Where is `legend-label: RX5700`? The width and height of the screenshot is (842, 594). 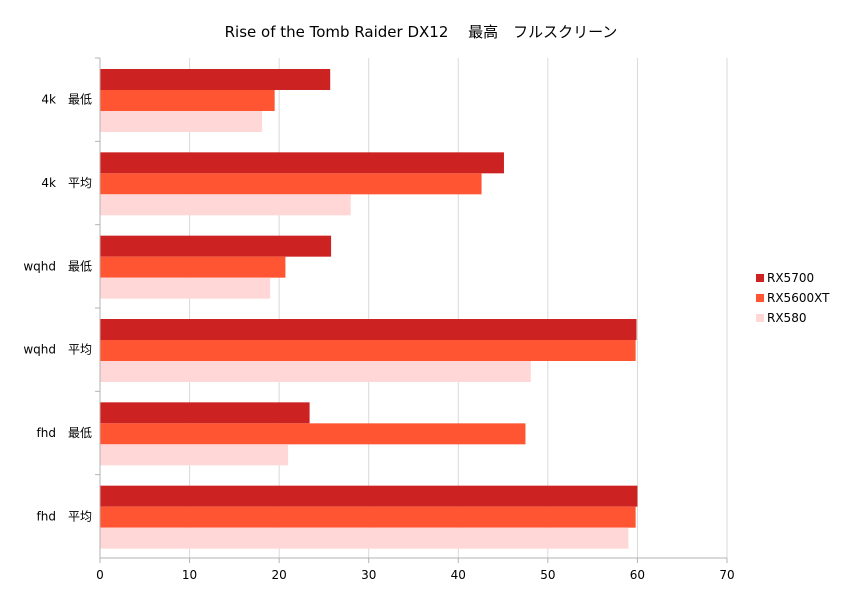
legend-label: RX5700 is located at coordinates (790, 278).